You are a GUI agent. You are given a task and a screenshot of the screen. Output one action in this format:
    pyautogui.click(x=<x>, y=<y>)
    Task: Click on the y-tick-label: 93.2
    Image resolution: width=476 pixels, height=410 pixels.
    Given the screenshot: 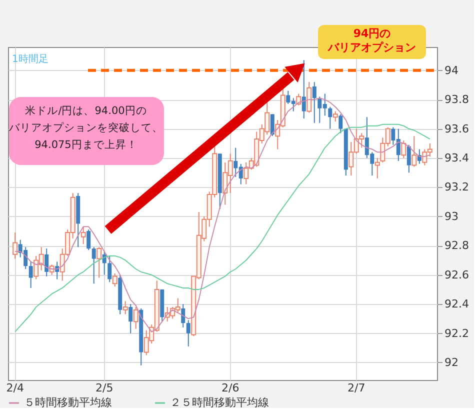 What is the action you would take?
    pyautogui.click(x=456, y=187)
    